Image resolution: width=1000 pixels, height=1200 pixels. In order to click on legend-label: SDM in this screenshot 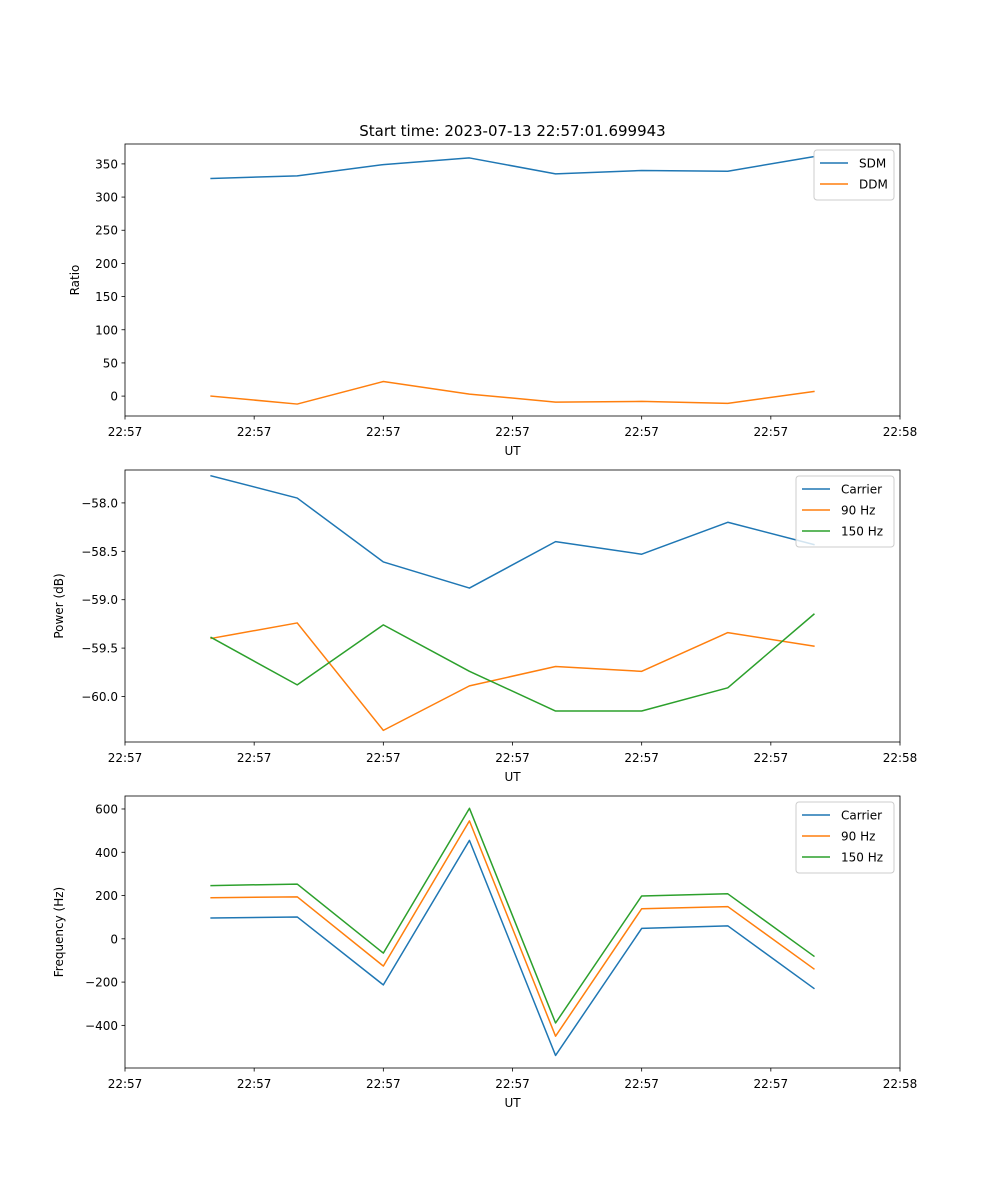, I will do `click(872, 164)`.